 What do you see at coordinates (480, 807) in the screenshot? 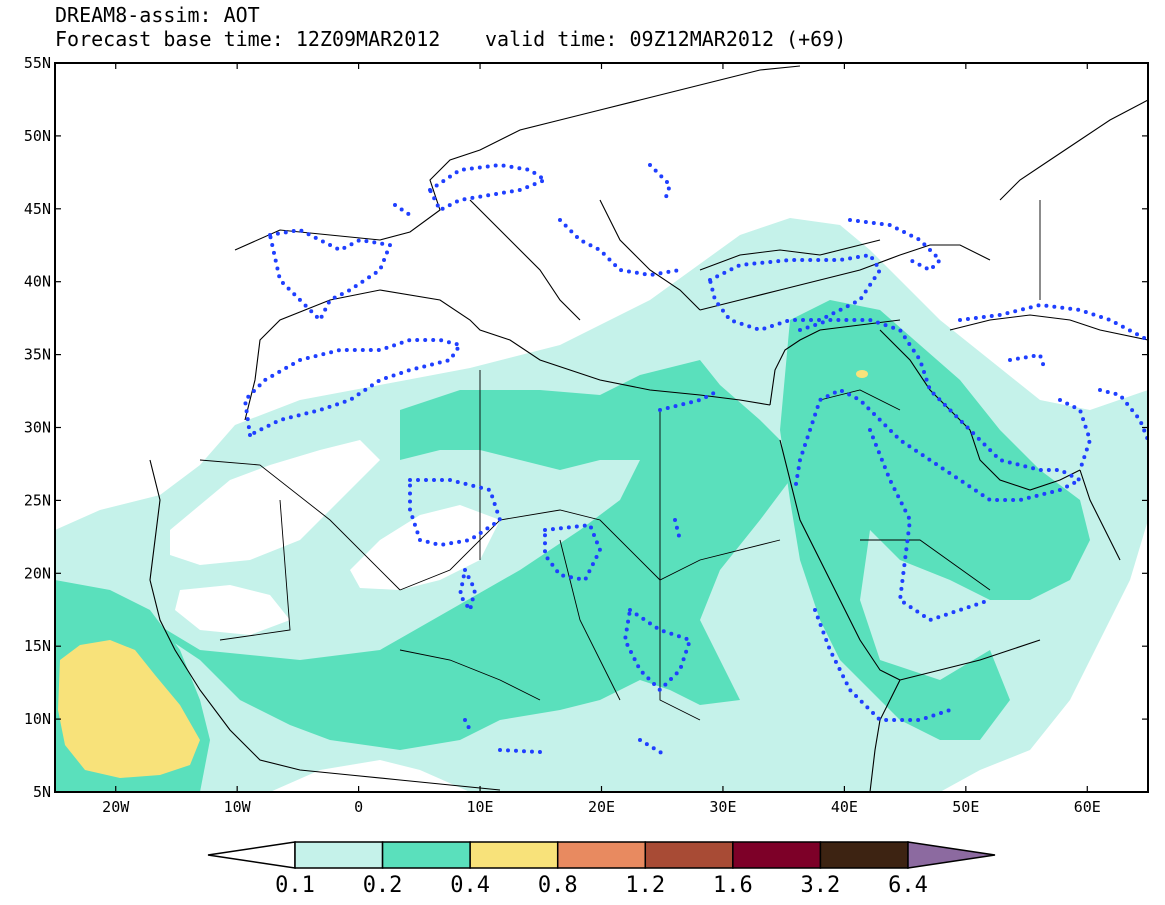
I see `lon-label: 10E` at bounding box center [480, 807].